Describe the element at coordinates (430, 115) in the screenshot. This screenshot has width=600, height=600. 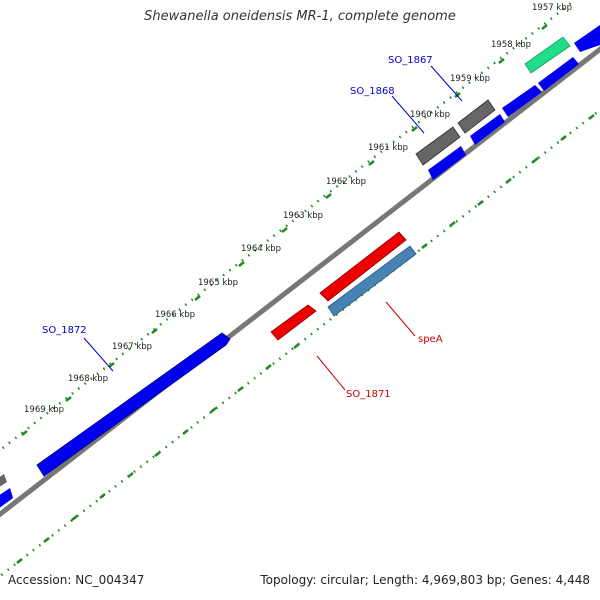
I see `tick-label-1960: 1960 kbp` at that location.